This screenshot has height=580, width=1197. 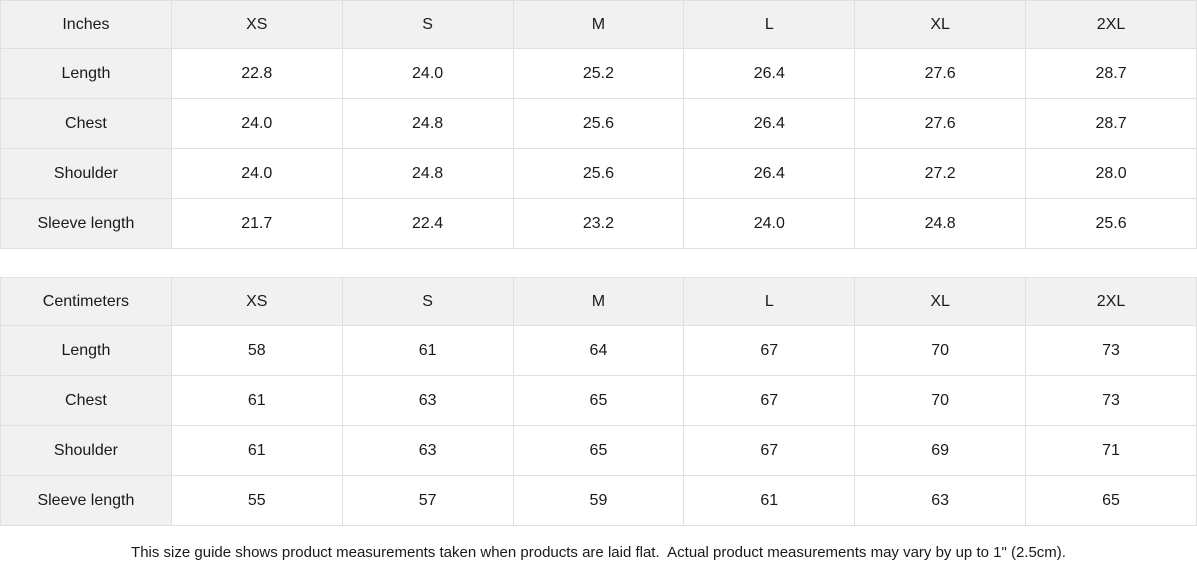 I want to click on size-value-cell: 25.2, so click(x=598, y=73).